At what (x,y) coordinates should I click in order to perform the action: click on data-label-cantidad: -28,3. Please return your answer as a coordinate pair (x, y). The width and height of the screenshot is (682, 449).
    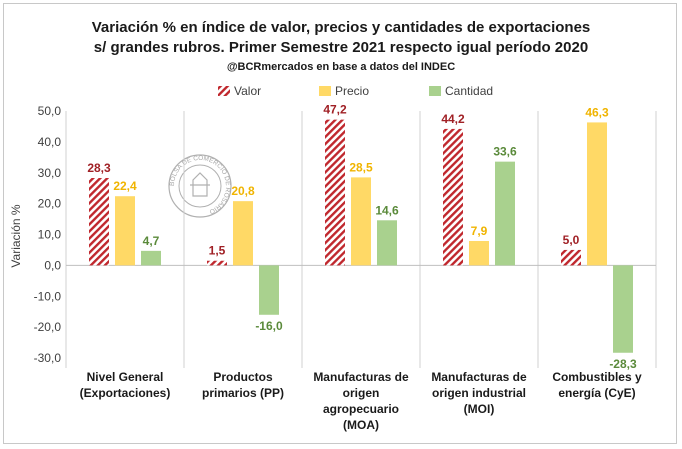
    Looking at the image, I should click on (623, 364).